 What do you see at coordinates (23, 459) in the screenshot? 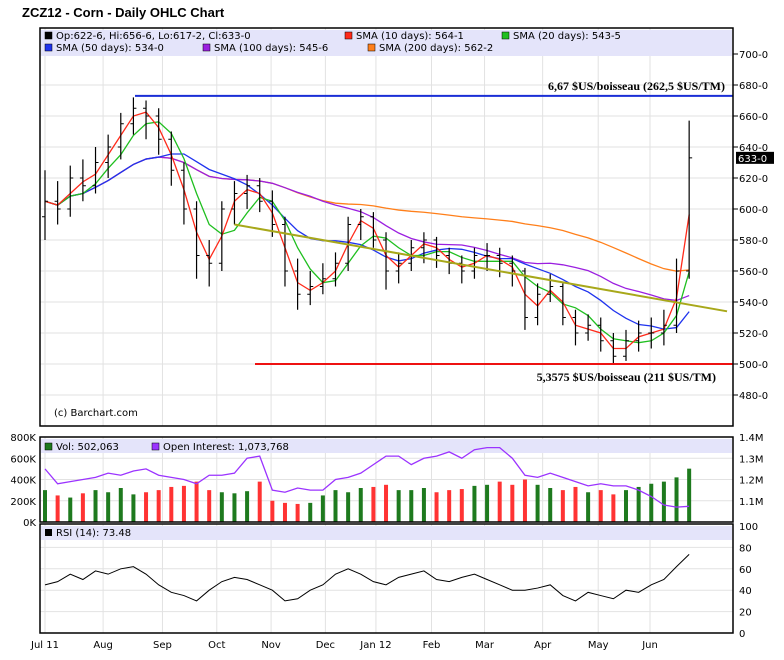
I see `volume-tick-label: 600K` at bounding box center [23, 459].